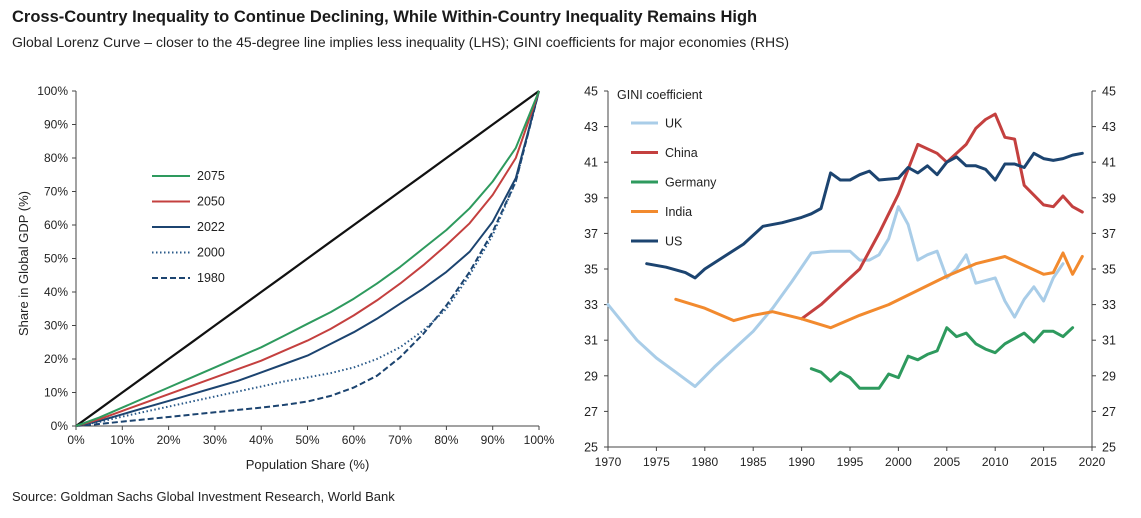 The width and height of the screenshot is (1141, 518). What do you see at coordinates (211, 278) in the screenshot?
I see `lorenz-legend-label-1980: 1980` at bounding box center [211, 278].